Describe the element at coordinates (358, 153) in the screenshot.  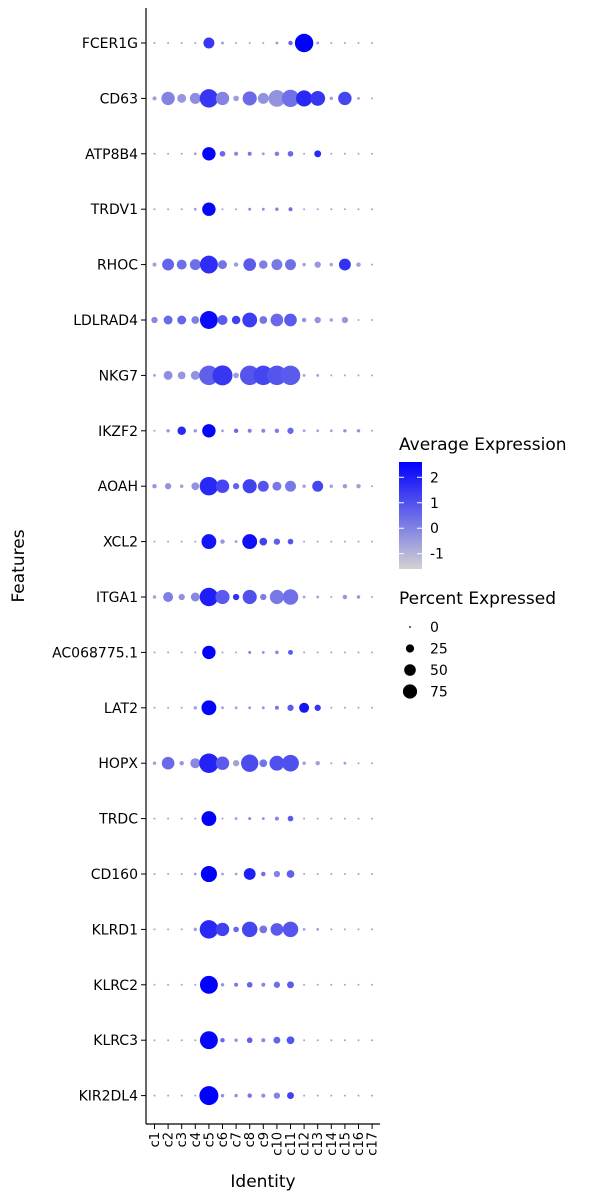
I see `dot-ATP8B4-c16` at that location.